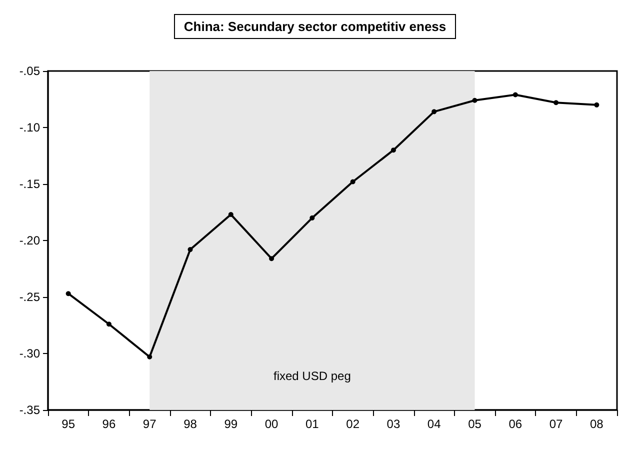  What do you see at coordinates (29, 353) in the screenshot?
I see `y-tick-label: -.30` at bounding box center [29, 353].